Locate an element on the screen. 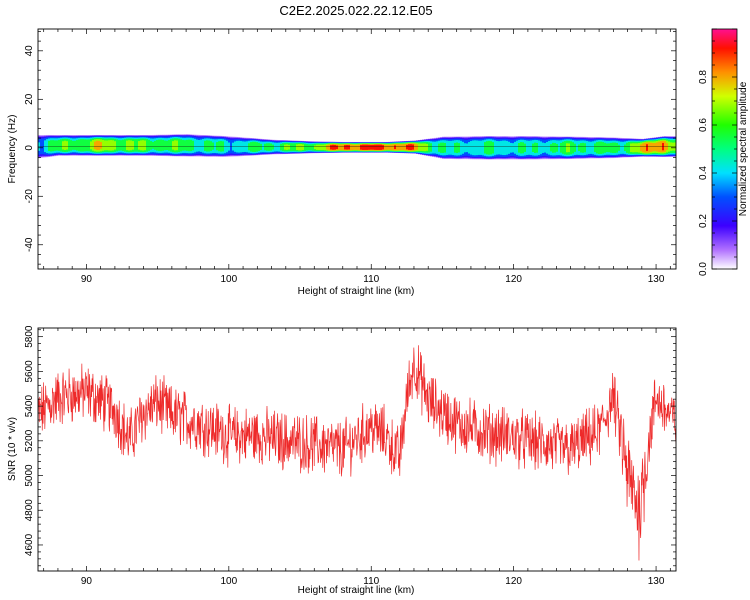 Image resolution: width=750 pixels, height=600 pixels. spectrogram-ytick-label: 40 is located at coordinates (29, 51).